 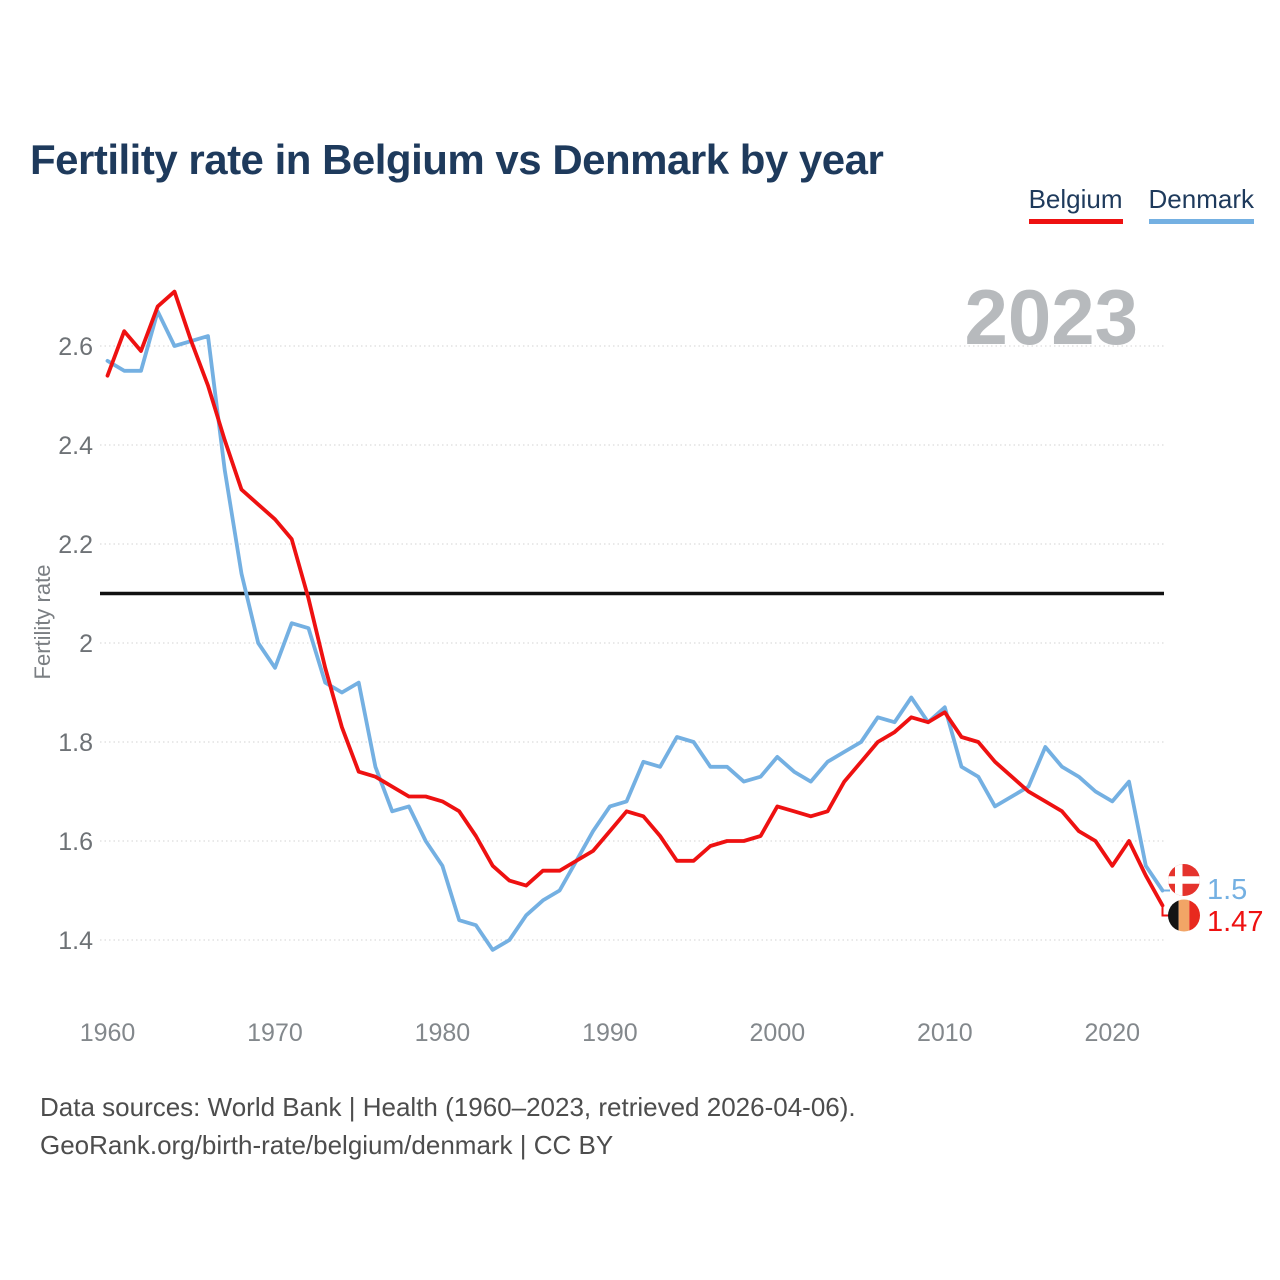 What do you see at coordinates (75, 446) in the screenshot?
I see `y-tick-label: 2.4` at bounding box center [75, 446].